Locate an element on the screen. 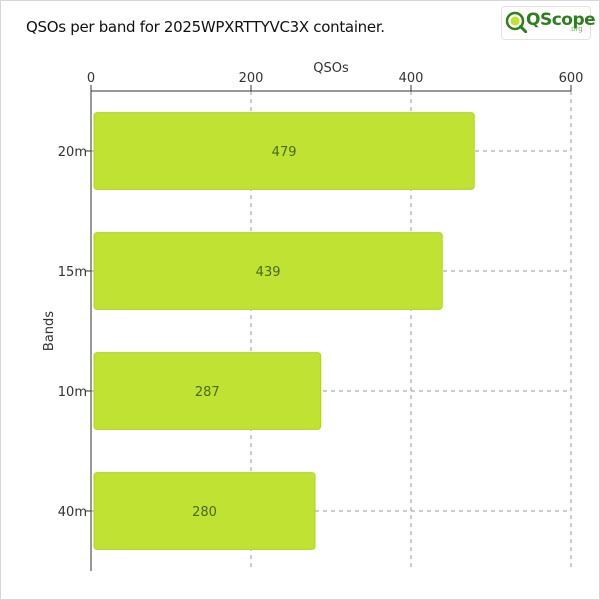  y-tick-label: 10m is located at coordinates (72, 392).